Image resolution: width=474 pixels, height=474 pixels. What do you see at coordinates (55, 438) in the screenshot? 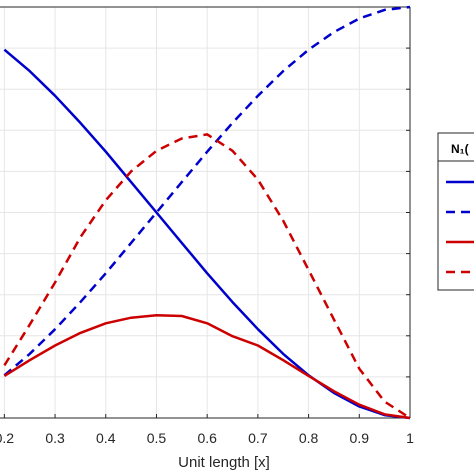
I see `x-tick-label: 0.3` at bounding box center [55, 438].